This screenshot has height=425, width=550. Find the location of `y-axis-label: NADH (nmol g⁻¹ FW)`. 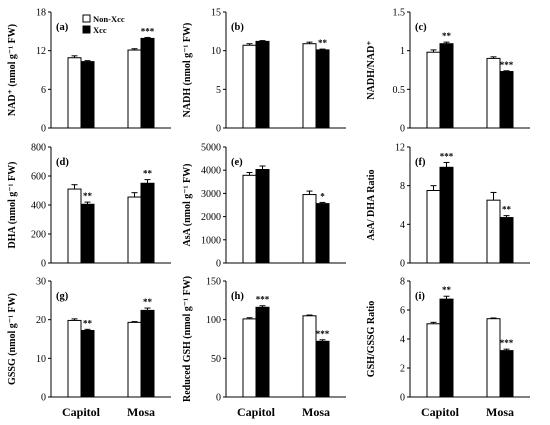

y-axis-label: NADH (nmol g⁻¹ FW) is located at coordinates (187, 70).